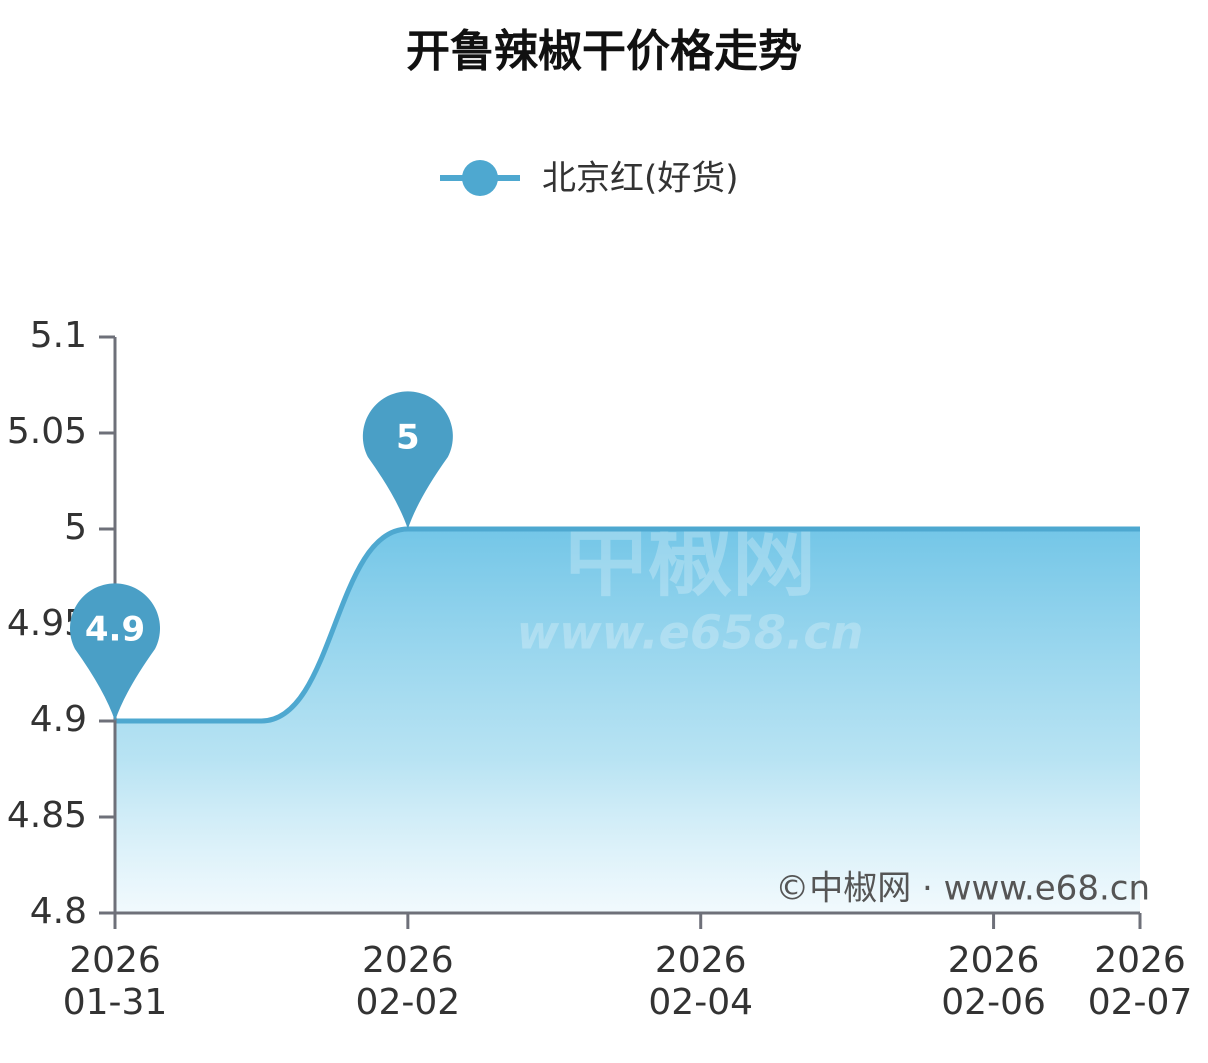 Image resolution: width=1208 pixels, height=1063 pixels. I want to click on watermark: www.e658.cn, so click(690, 633).